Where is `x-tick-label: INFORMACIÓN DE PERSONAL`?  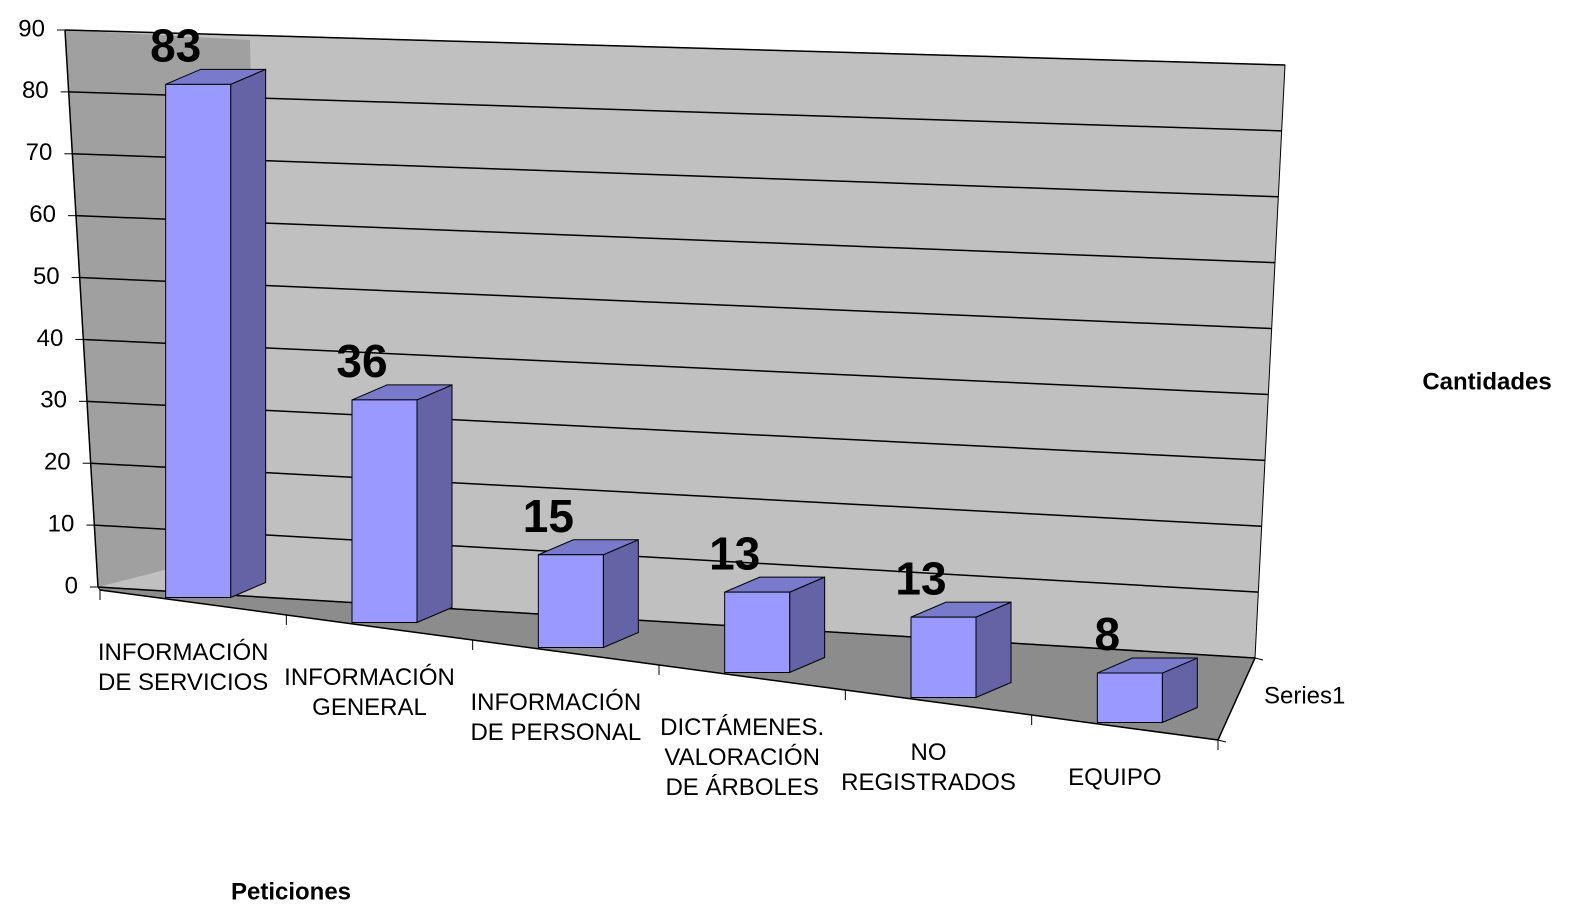 x-tick-label: INFORMACIÓN DE PERSONAL is located at coordinates (556, 717).